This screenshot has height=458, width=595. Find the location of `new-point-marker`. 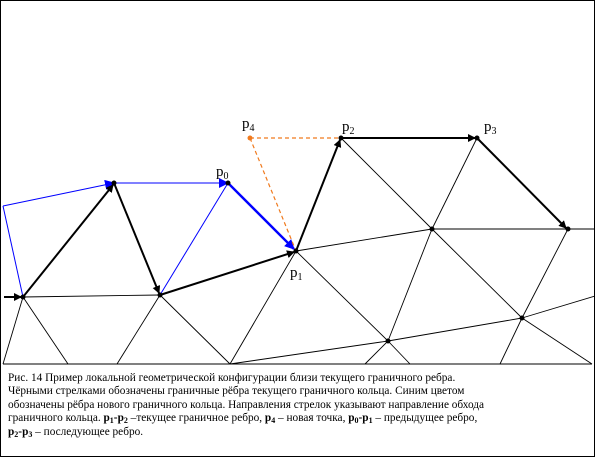

new-point-marker is located at coordinates (250, 138).